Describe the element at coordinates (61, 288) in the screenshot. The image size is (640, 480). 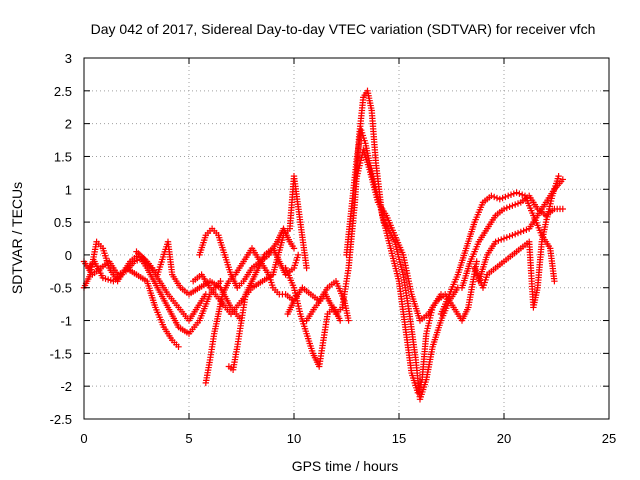
I see `y-tick-label: -0.5` at that location.